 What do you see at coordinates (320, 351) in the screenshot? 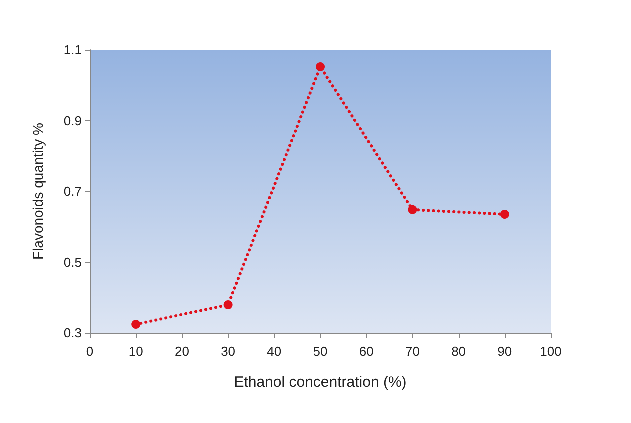
I see `x-tick-label: 50` at bounding box center [320, 351].